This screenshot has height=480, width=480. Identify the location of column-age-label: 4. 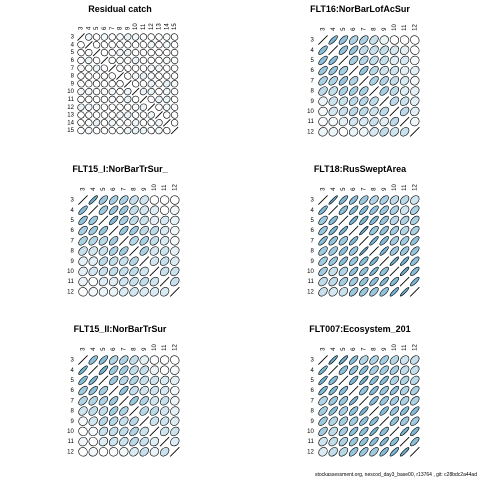
(334, 189).